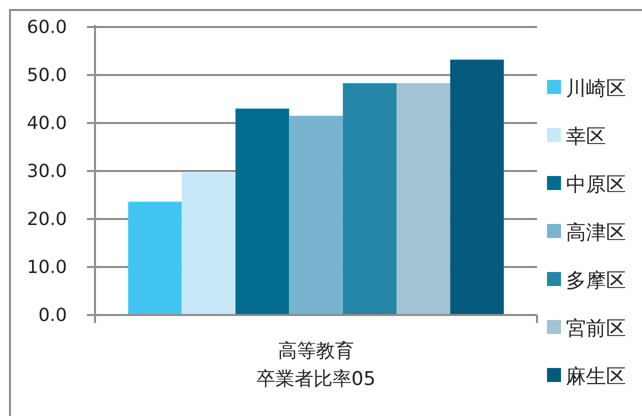  What do you see at coordinates (46, 75) in the screenshot?
I see `y-tick-label: 50.0` at bounding box center [46, 75].